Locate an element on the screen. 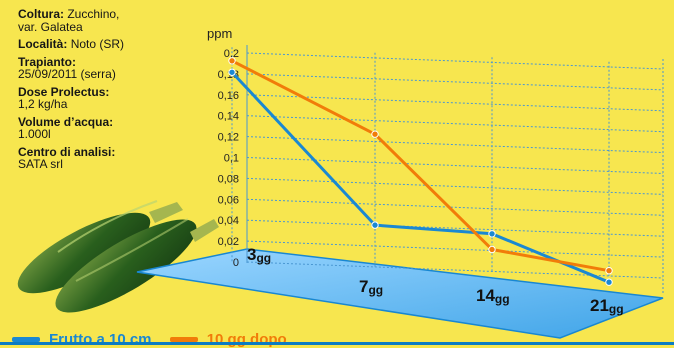 This screenshot has width=674, height=348. localita-label: Località: is located at coordinates (43, 44).